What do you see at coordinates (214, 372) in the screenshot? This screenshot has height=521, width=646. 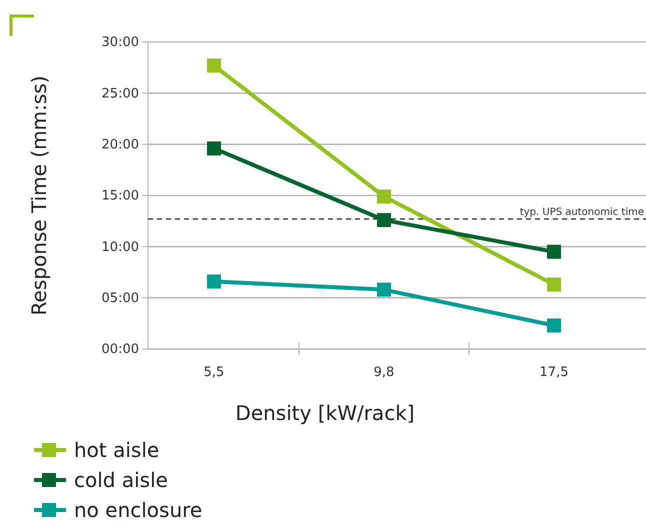 I see `x-tick-label: 5,5` at bounding box center [214, 372].